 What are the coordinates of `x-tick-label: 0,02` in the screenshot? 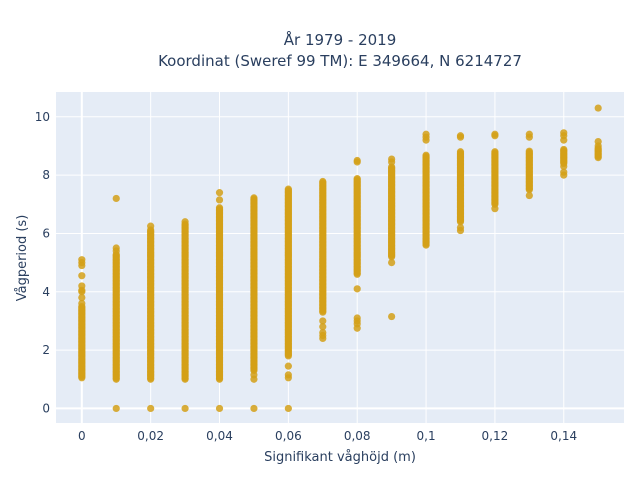 It's located at (150, 436).